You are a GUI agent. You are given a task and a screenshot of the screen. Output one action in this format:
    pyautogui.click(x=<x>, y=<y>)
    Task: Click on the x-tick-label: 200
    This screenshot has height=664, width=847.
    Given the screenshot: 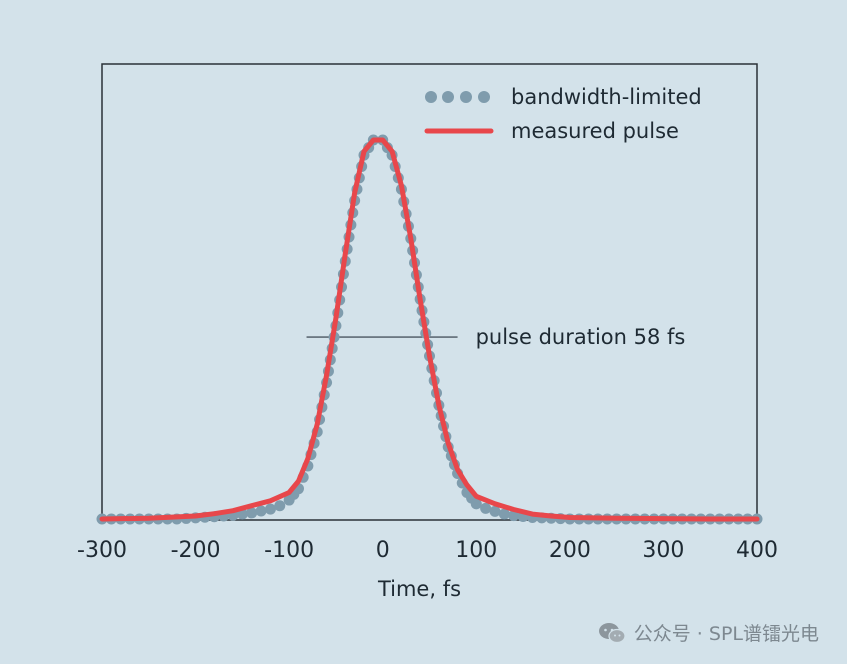 What is the action you would take?
    pyautogui.click(x=570, y=550)
    